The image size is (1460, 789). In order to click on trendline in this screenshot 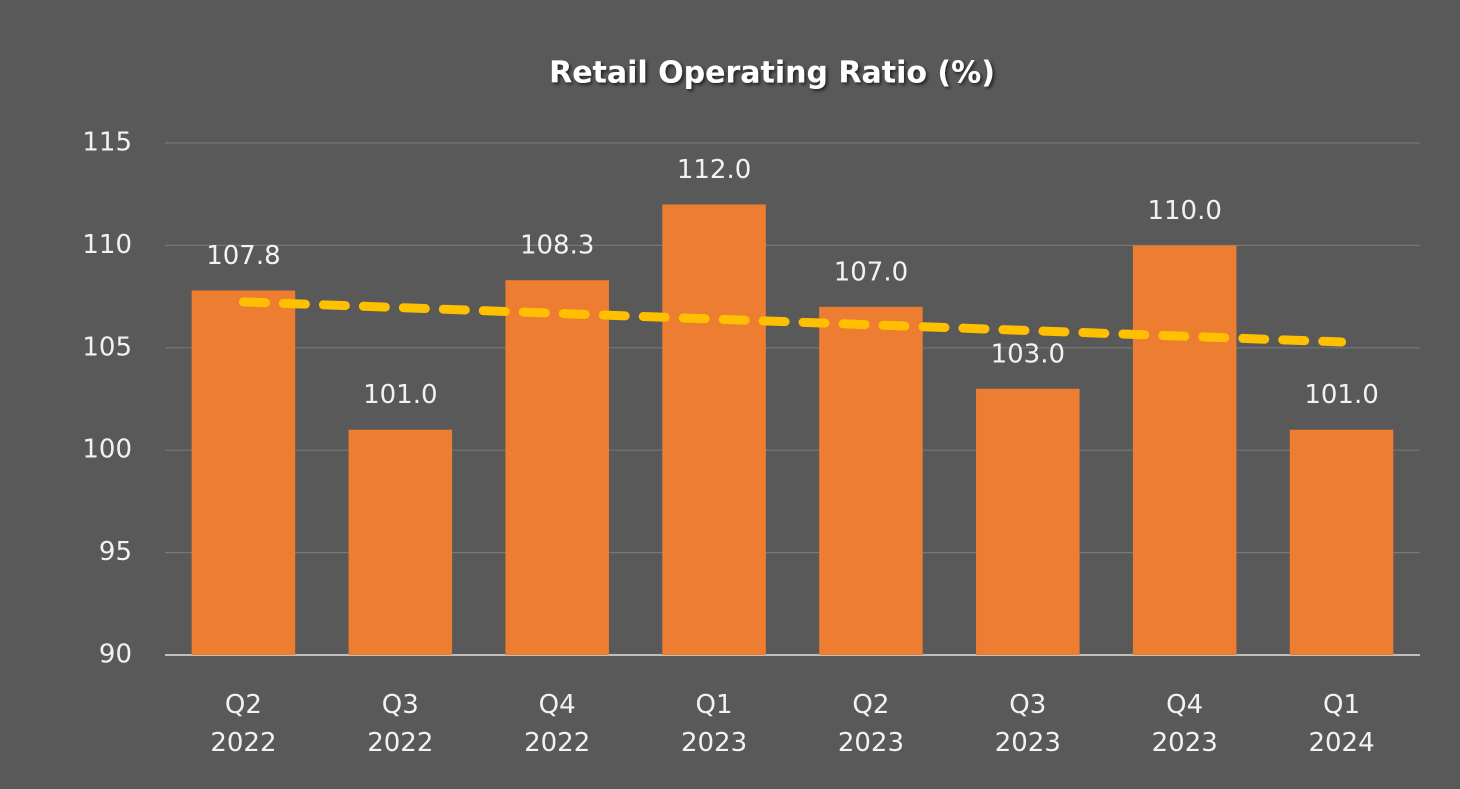, I will do `click(792, 322)`.